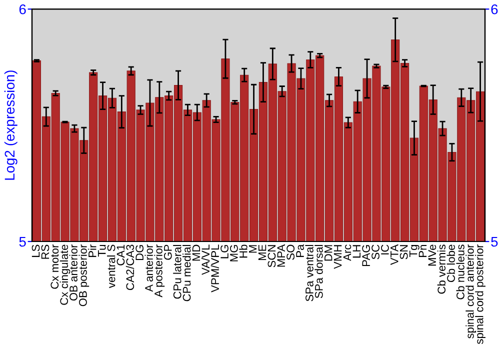  What do you see at coordinates (224, 251) in the screenshot?
I see `x-tick-label: LG` at bounding box center [224, 251].